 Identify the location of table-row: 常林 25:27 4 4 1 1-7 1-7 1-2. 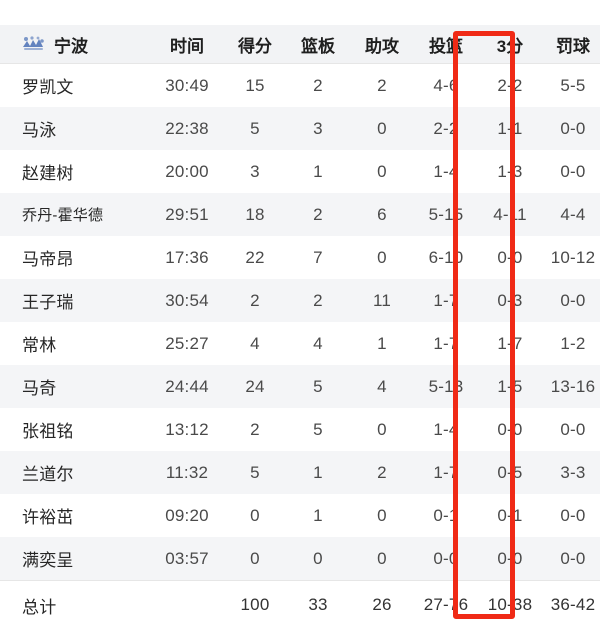
(300, 343).